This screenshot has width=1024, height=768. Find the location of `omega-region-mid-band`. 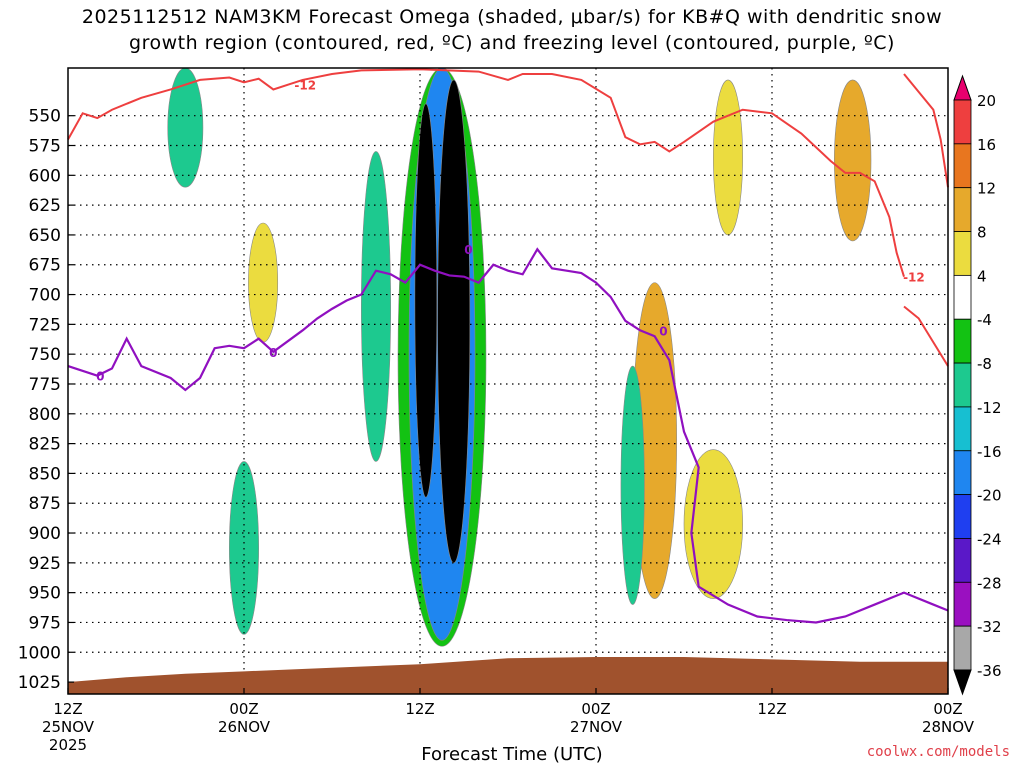

omega-region-mid-band is located at coordinates (376, 306).